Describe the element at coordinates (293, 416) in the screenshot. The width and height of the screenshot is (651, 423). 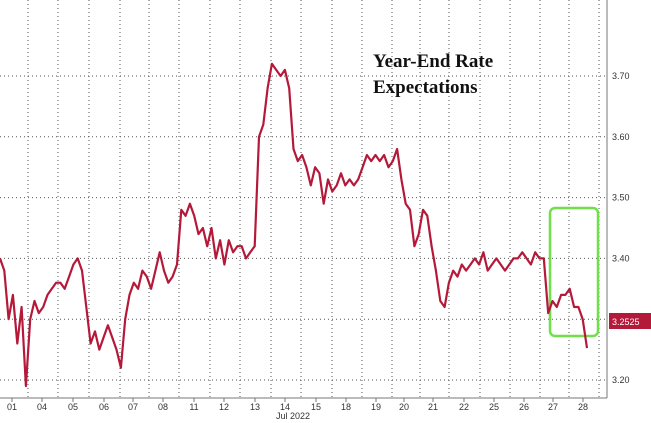
I see `x-month-label: Jul 2022` at that location.